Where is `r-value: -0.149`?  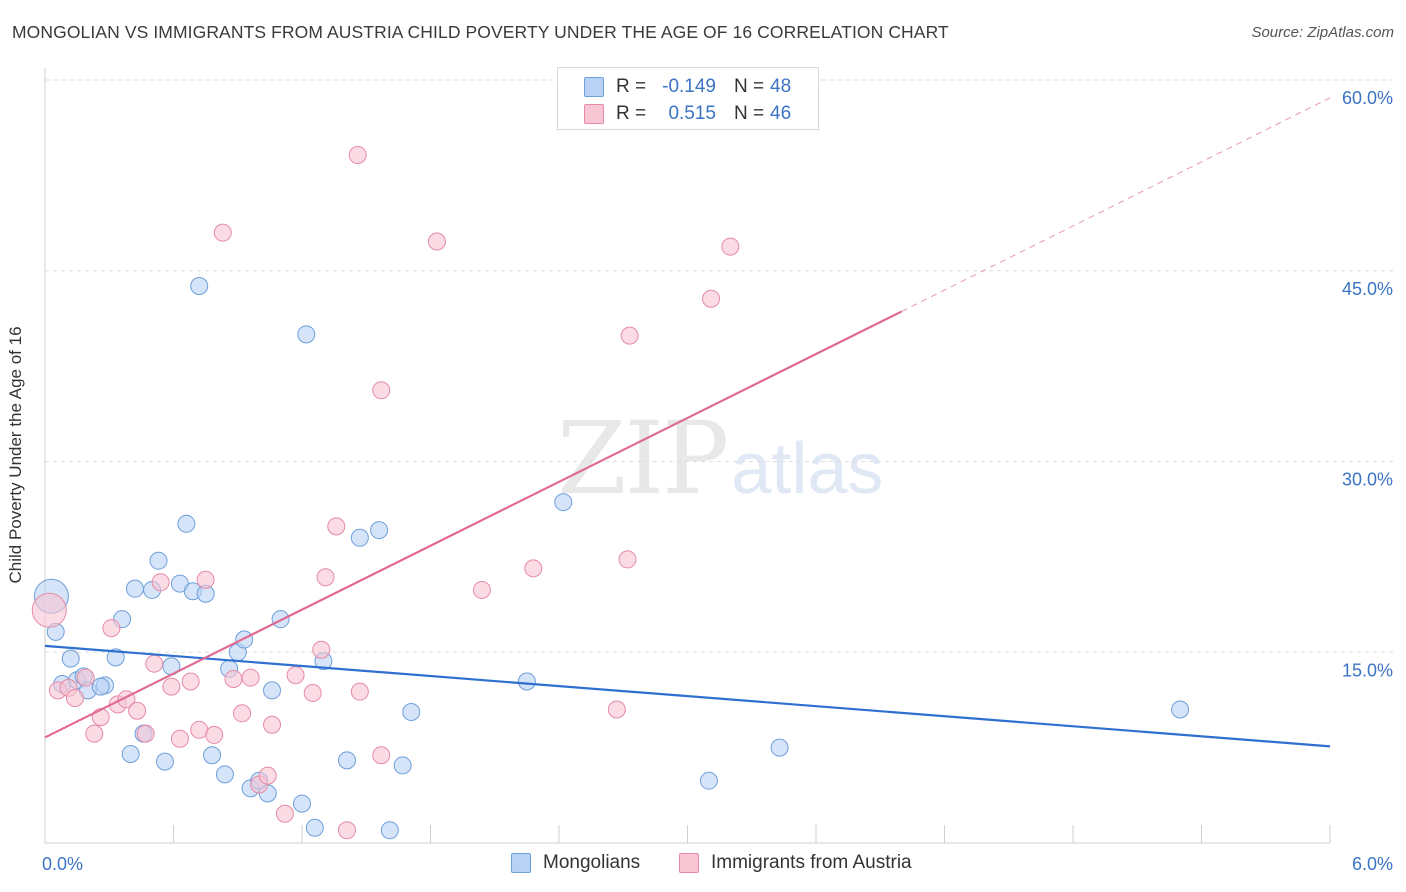 r-value: -0.149 is located at coordinates (689, 86).